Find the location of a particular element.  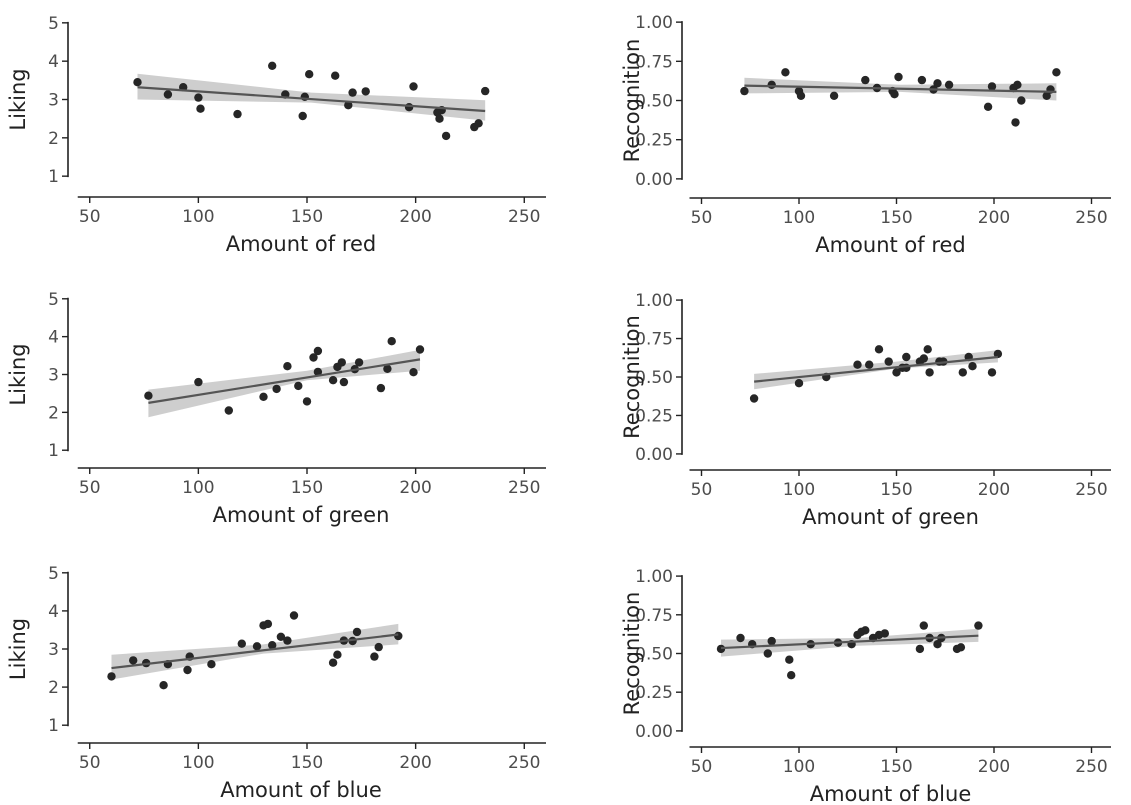

y-tick-label: 1 is located at coordinates (53, 726).